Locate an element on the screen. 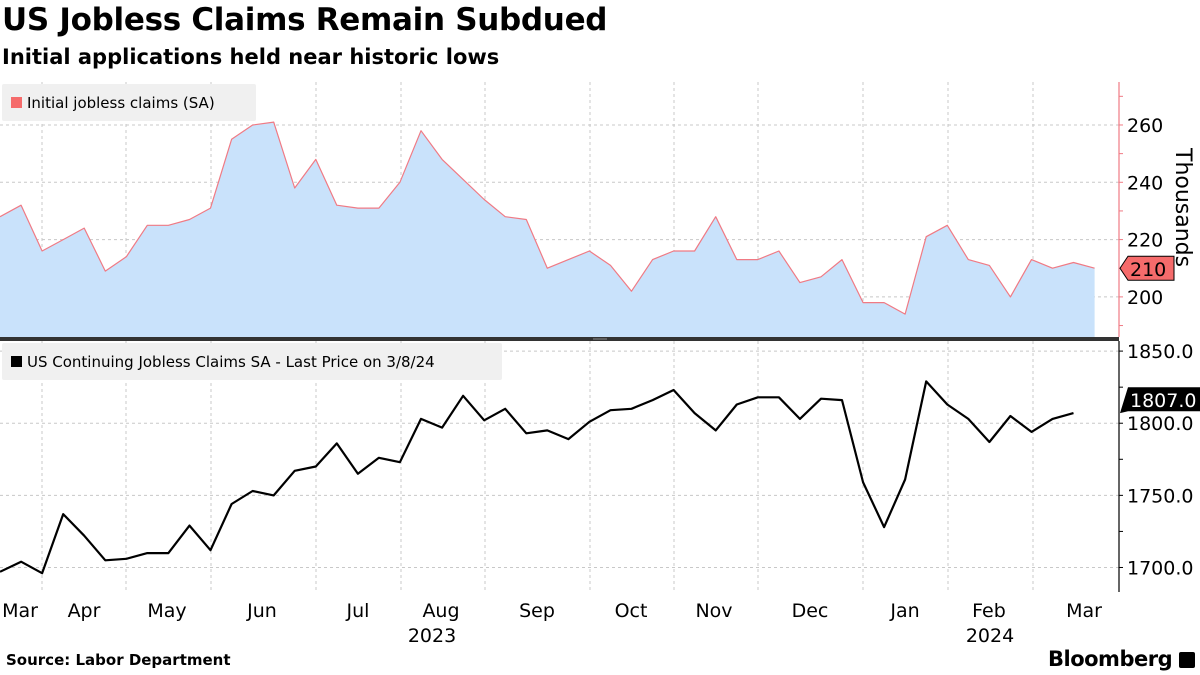  y-axis-title: Thousands is located at coordinates (1182, 207).